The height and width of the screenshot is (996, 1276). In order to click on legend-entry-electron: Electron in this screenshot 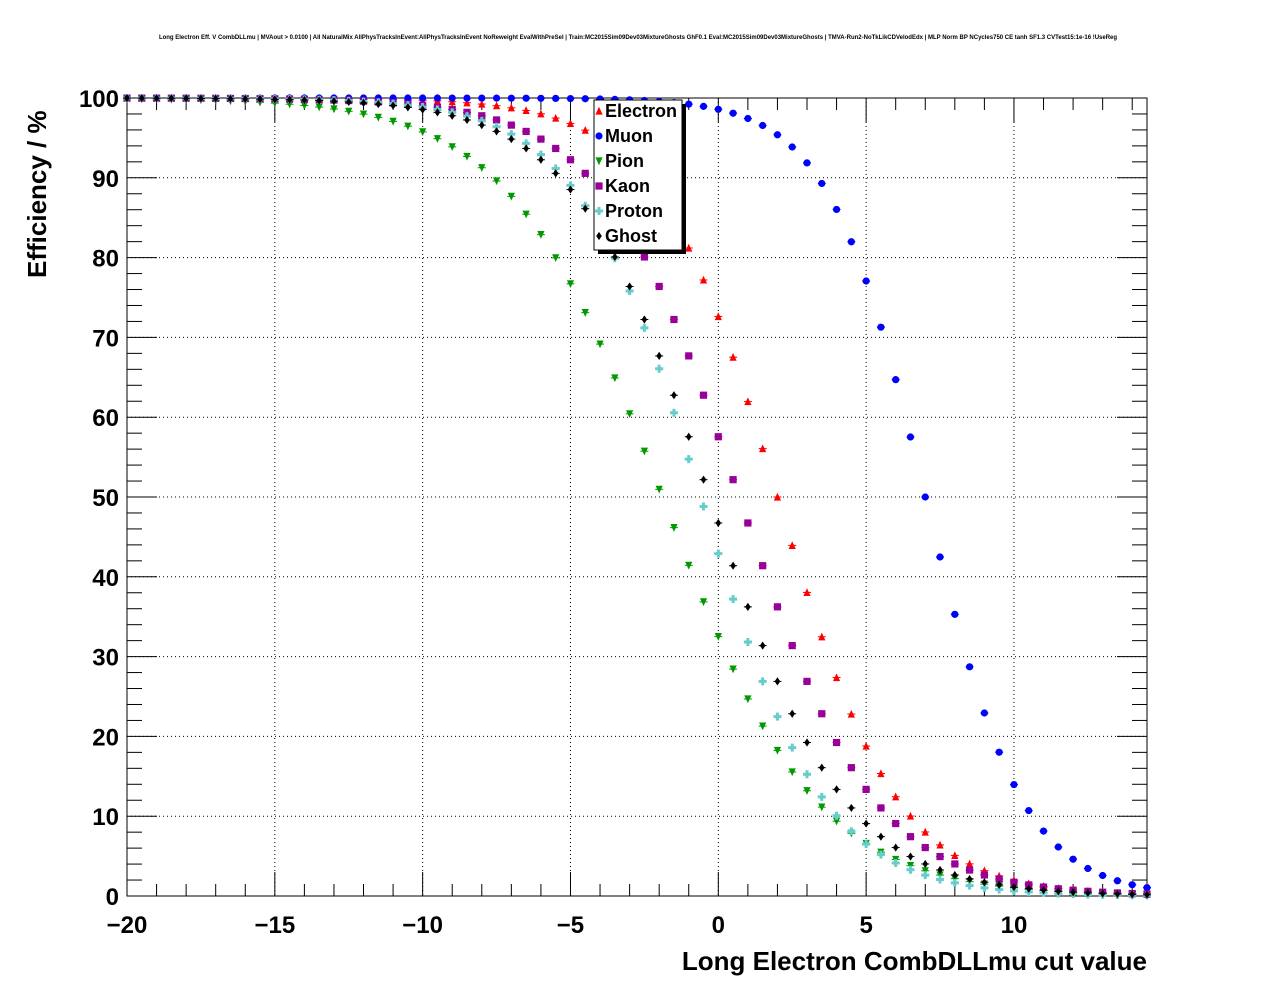, I will do `click(636, 111)`.